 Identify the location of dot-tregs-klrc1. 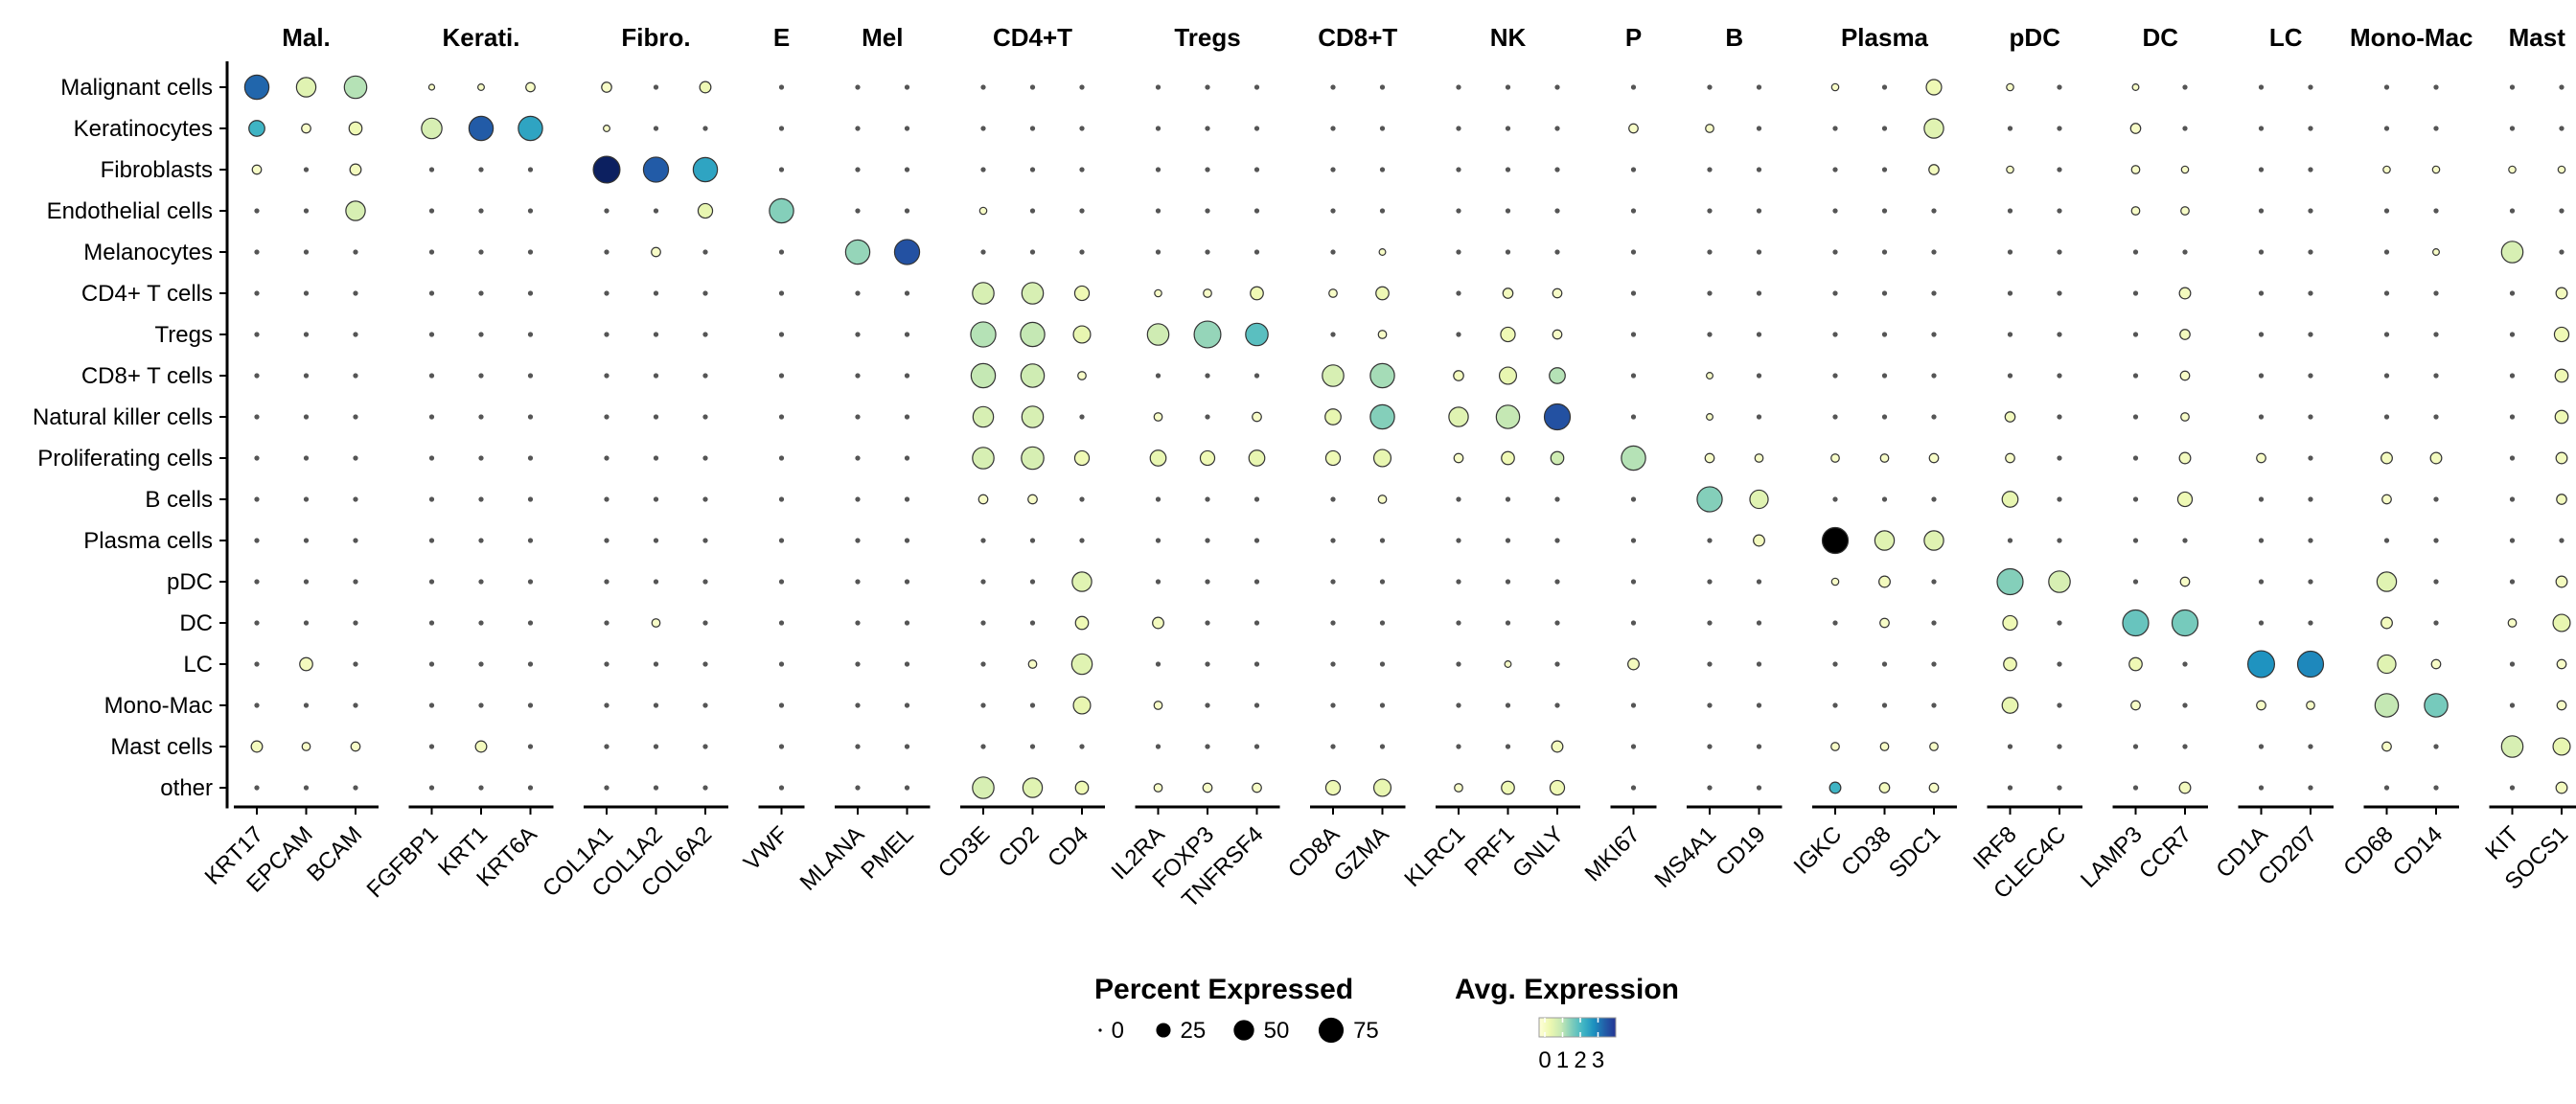
(1458, 334).